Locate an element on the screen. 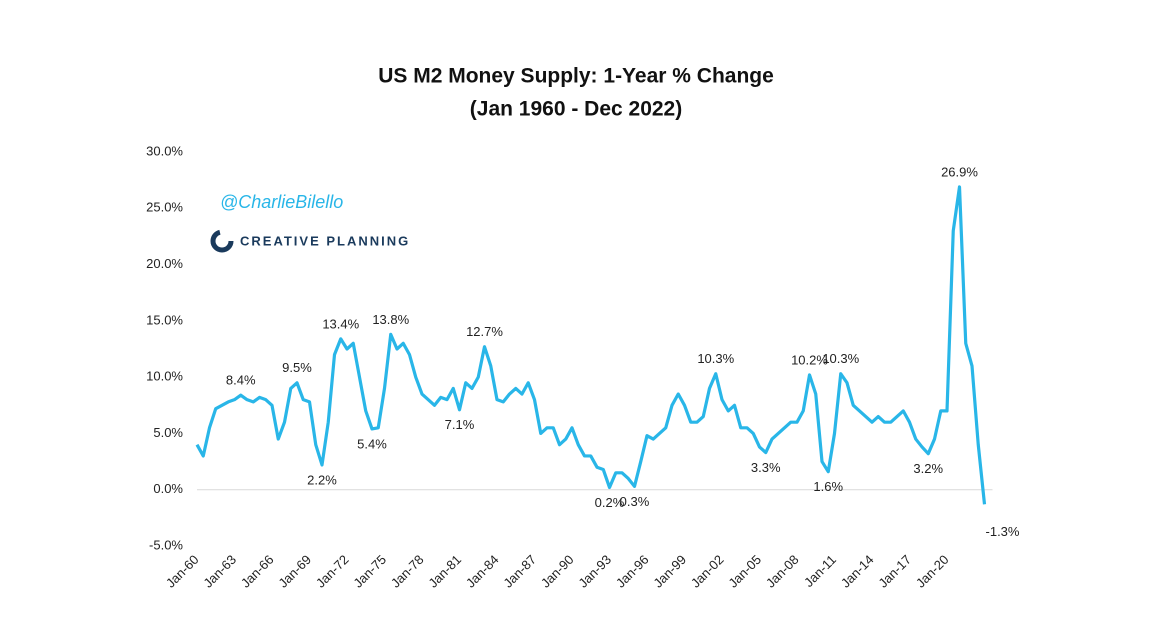 Image resolution: width=1153 pixels, height=617 pixels. data-label: 1.6% is located at coordinates (828, 486).